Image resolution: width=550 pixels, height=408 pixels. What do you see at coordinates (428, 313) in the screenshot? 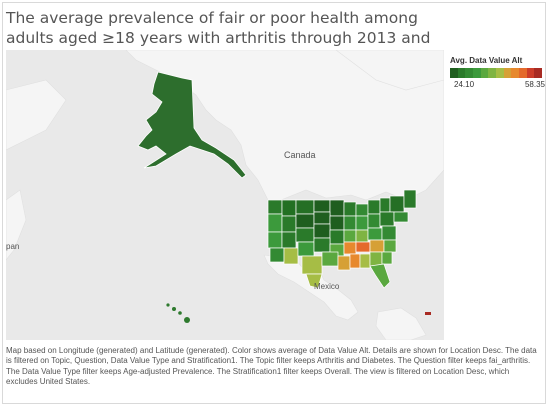
I see `territory-puerto-rico` at bounding box center [428, 313].